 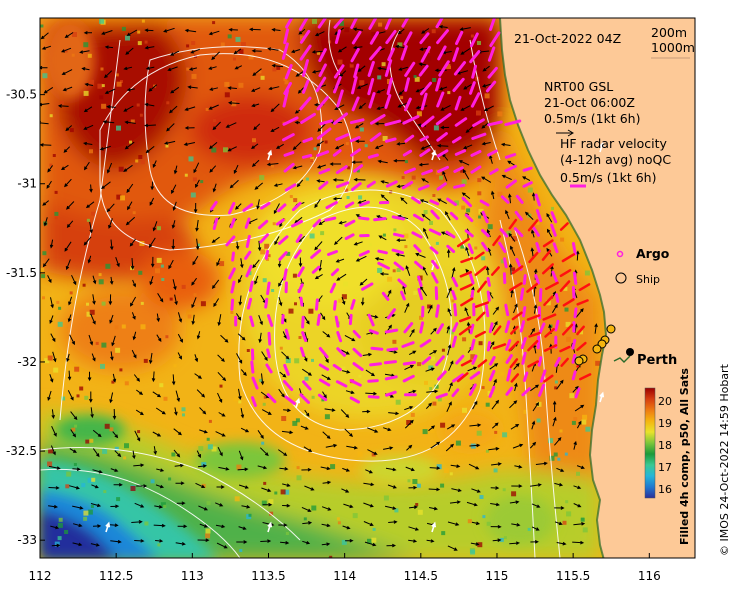 I want to click on timestamp-label: 21-Oct-2022 04Z, so click(x=567, y=38).